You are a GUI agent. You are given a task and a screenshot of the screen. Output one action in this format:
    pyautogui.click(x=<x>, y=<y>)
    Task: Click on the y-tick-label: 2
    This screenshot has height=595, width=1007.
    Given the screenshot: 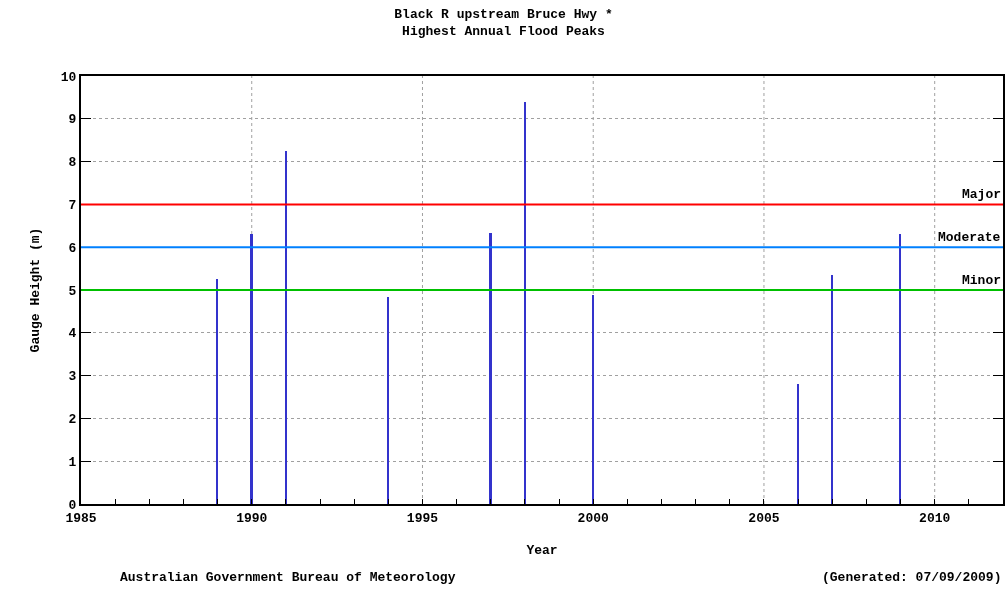 What is the action you would take?
    pyautogui.click(x=72, y=419)
    